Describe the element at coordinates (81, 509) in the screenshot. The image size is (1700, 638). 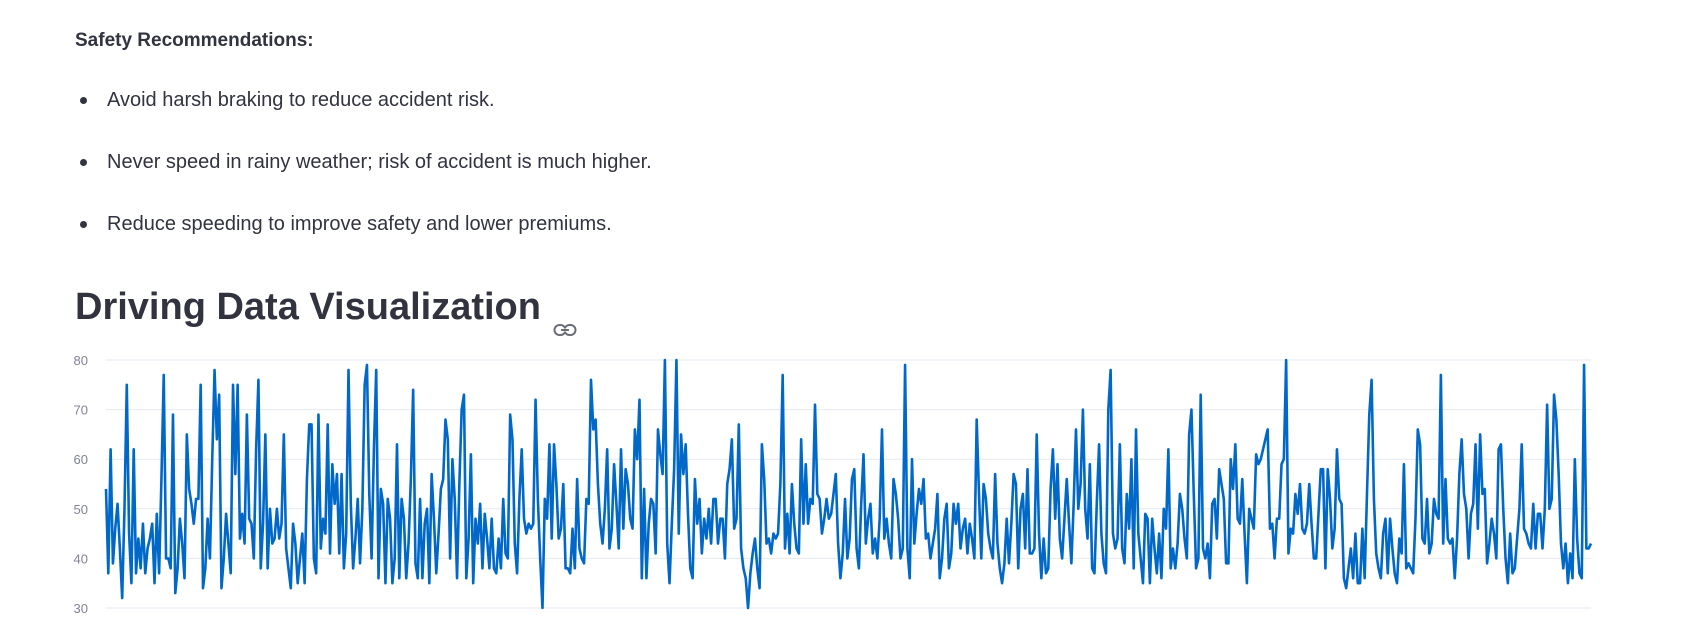
I see `y-tick-label: 50` at that location.